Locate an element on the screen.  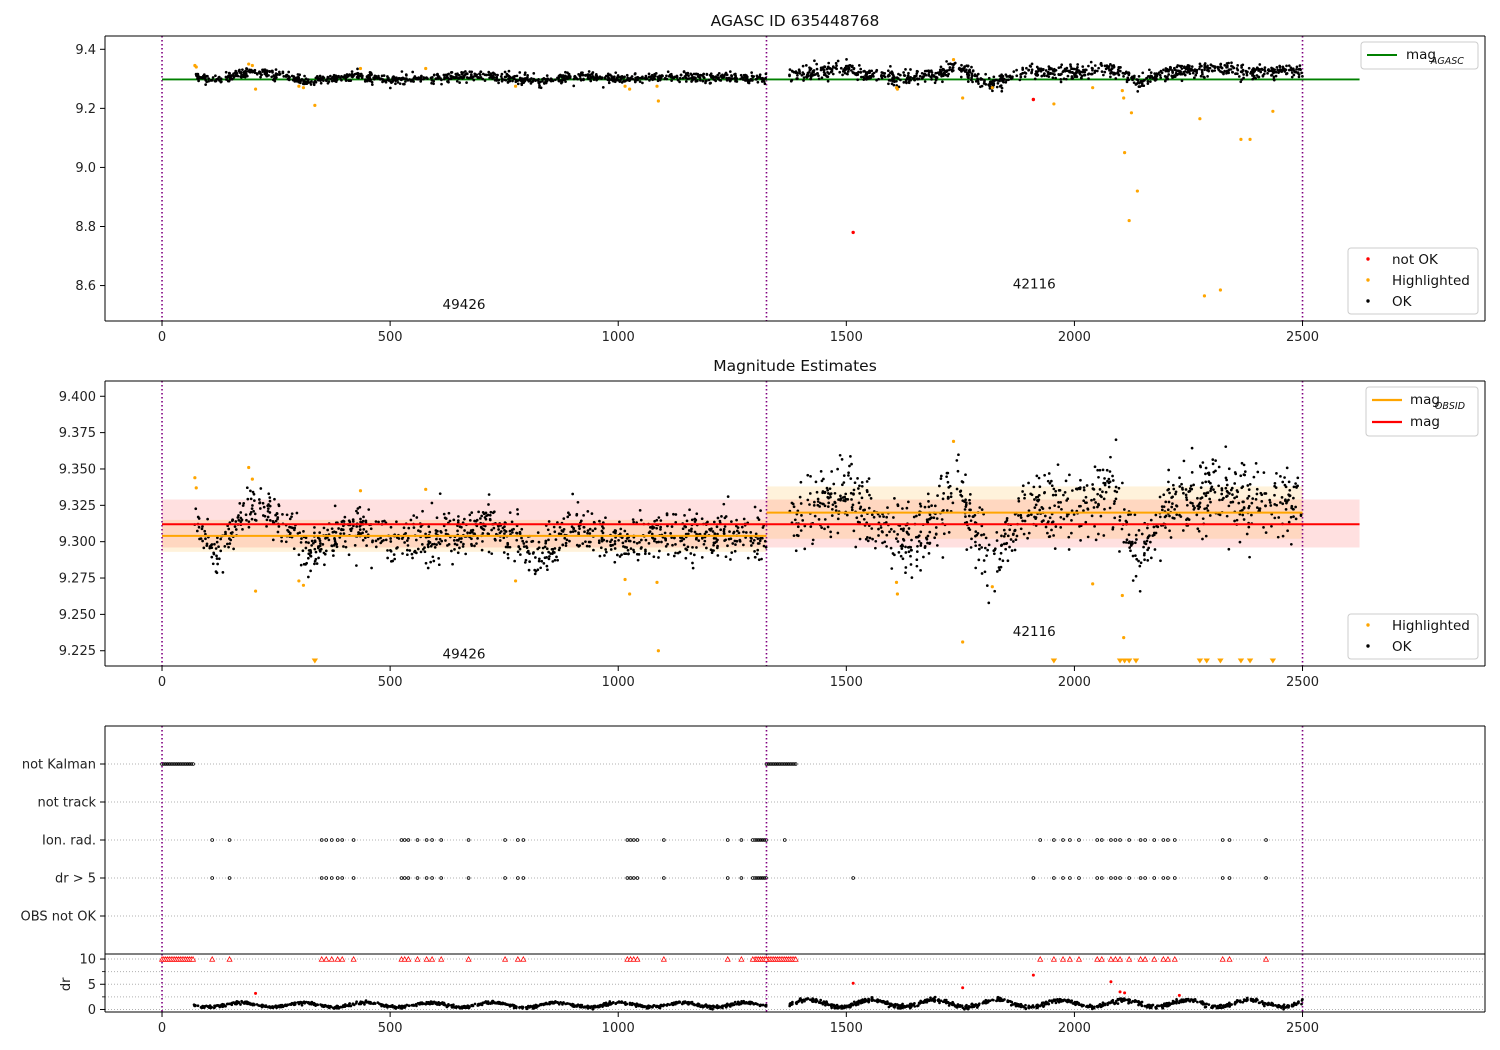
panel-1-not-ok-point is located at coordinates (853, 232).